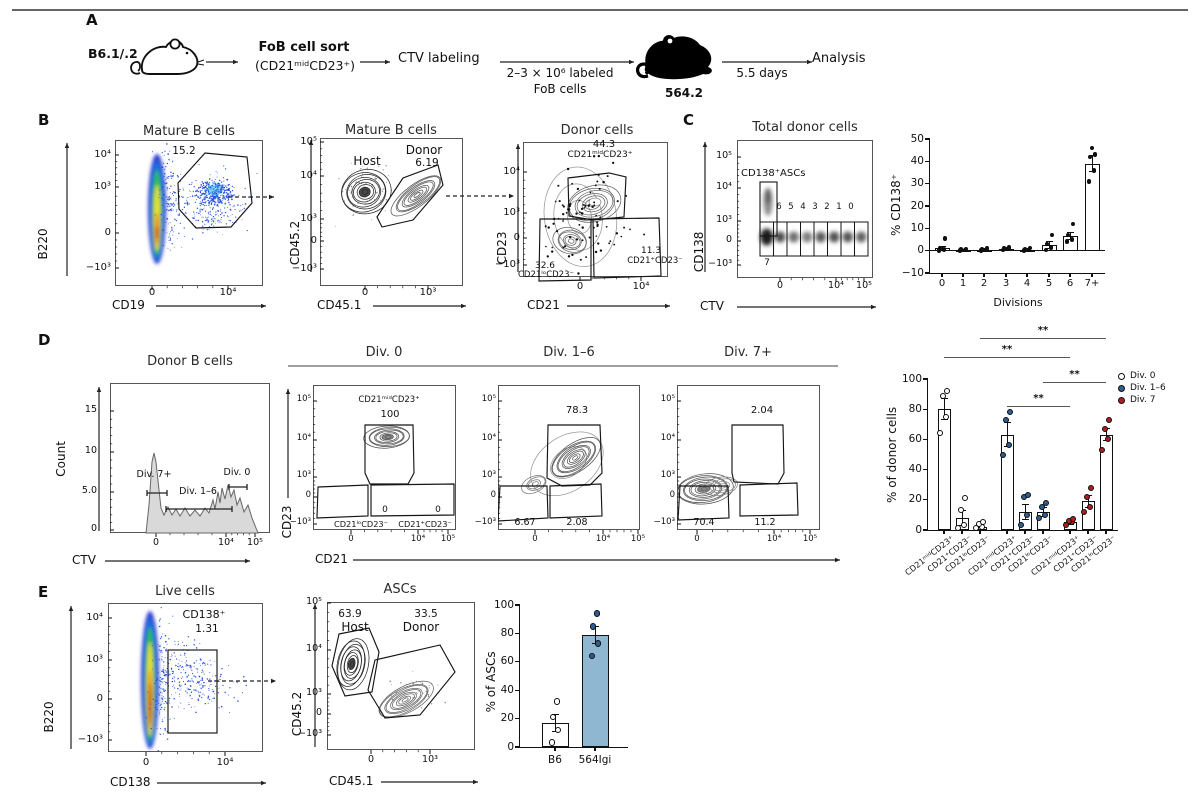  What do you see at coordinates (815, 207) in the screenshot?
I see `bin-label-3: 3` at bounding box center [815, 207].